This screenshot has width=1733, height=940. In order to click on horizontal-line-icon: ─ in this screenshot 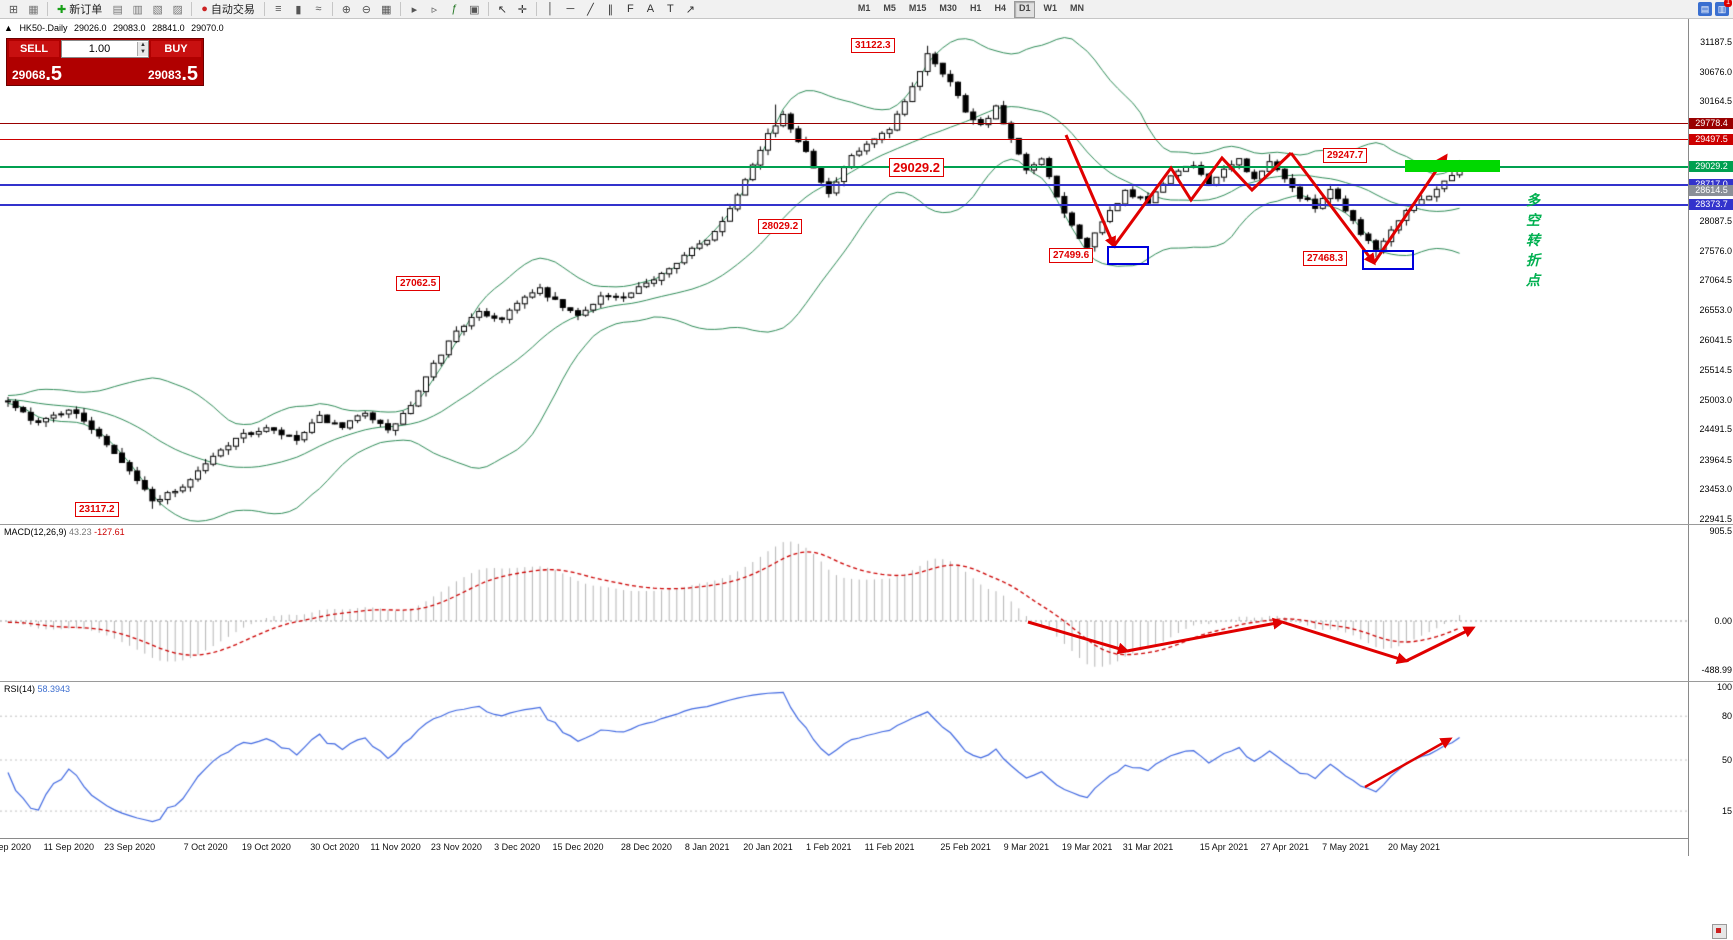, I will do `click(570, 9)`.